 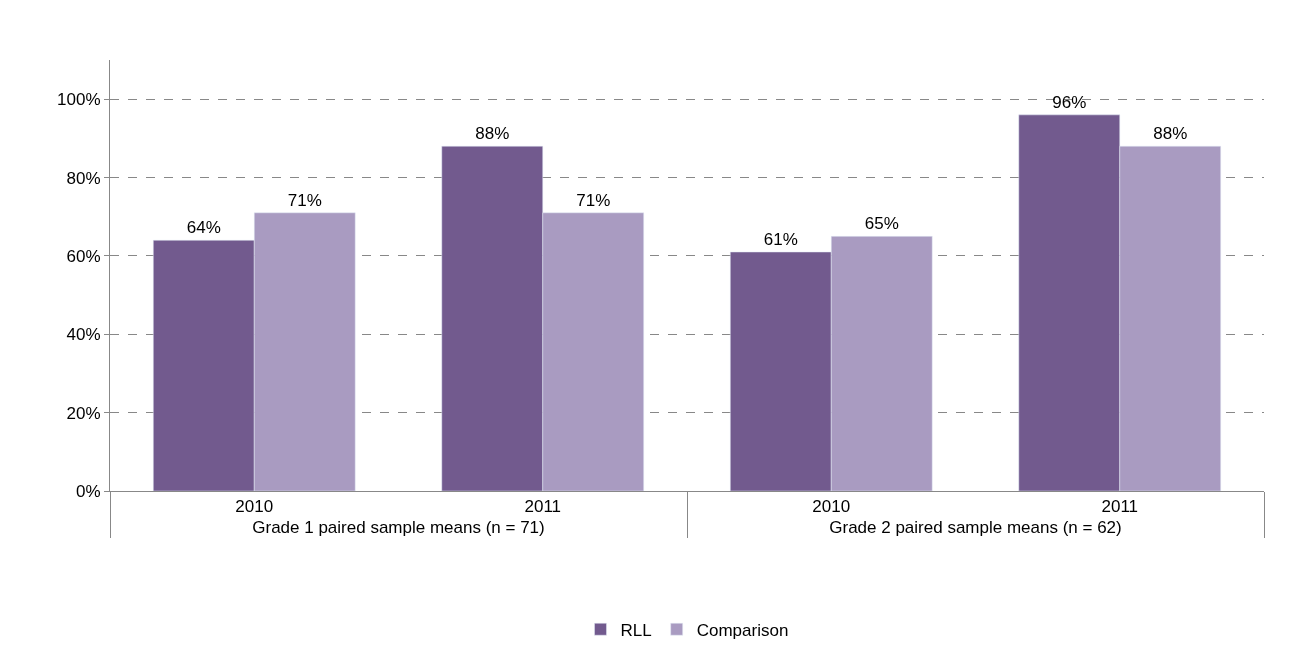 I want to click on y-tick-label: 100%, so click(x=79, y=100).